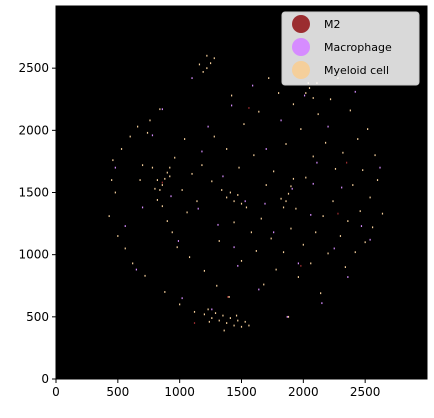 This screenshot has height=418, width=434. What do you see at coordinates (332, 24) in the screenshot?
I see `legend-label-0: M2` at bounding box center [332, 24].